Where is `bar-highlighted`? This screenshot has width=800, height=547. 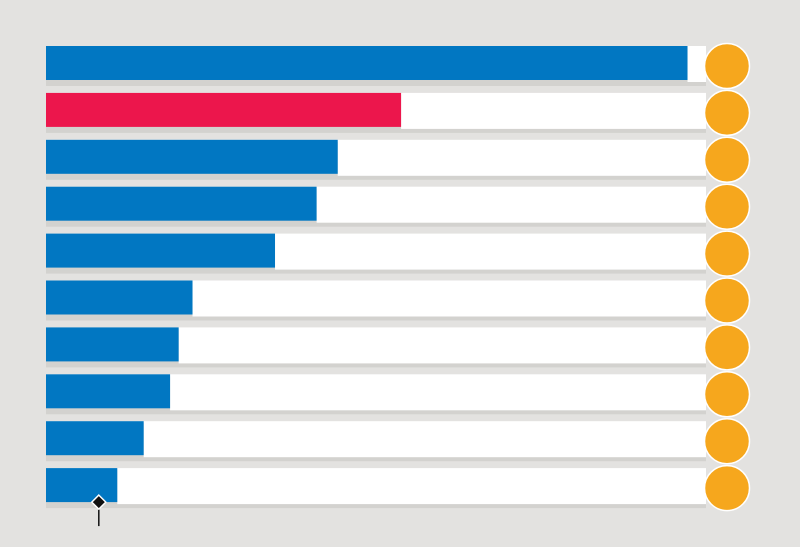
bar-highlighted is located at coordinates (224, 109).